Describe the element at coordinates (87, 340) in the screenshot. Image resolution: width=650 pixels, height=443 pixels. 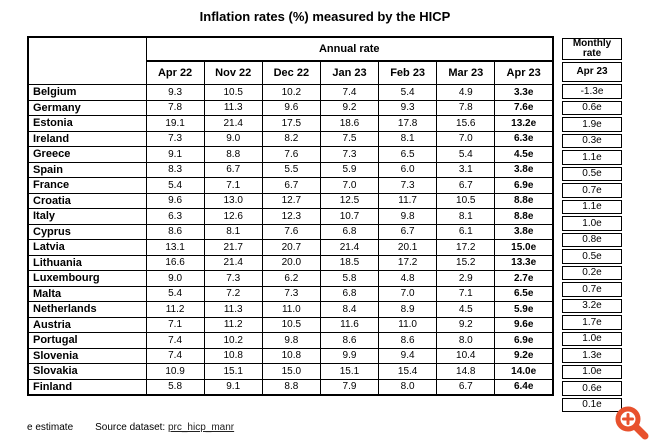
I see `country-label: Portugal` at that location.